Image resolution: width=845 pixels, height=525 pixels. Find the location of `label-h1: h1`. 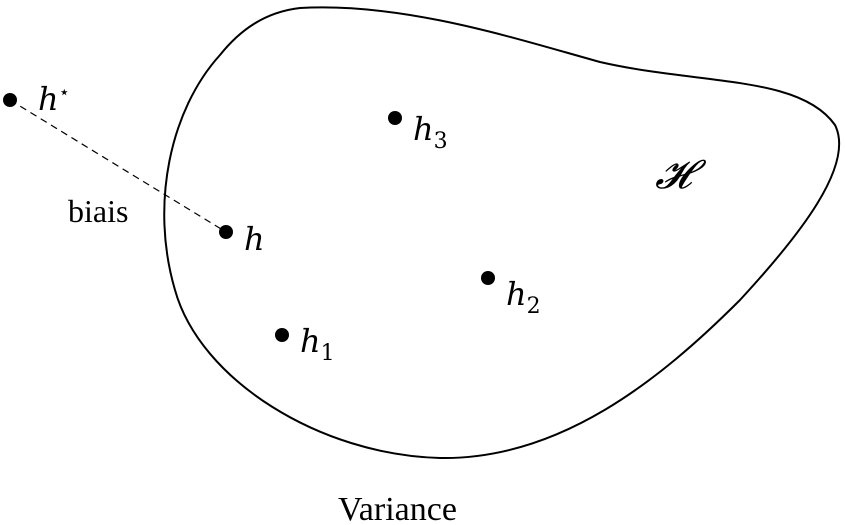

label-h1: h1 is located at coordinates (317, 344).